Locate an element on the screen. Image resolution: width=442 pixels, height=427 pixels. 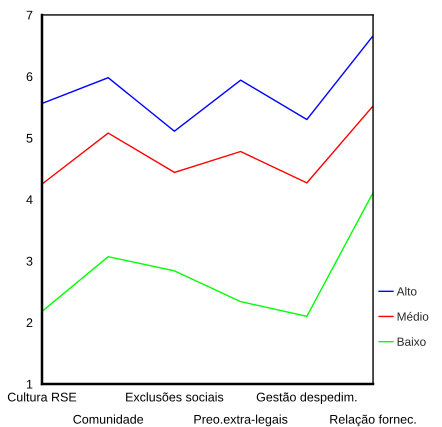
x-tick-label: Exclusões sociais is located at coordinates (175, 397).